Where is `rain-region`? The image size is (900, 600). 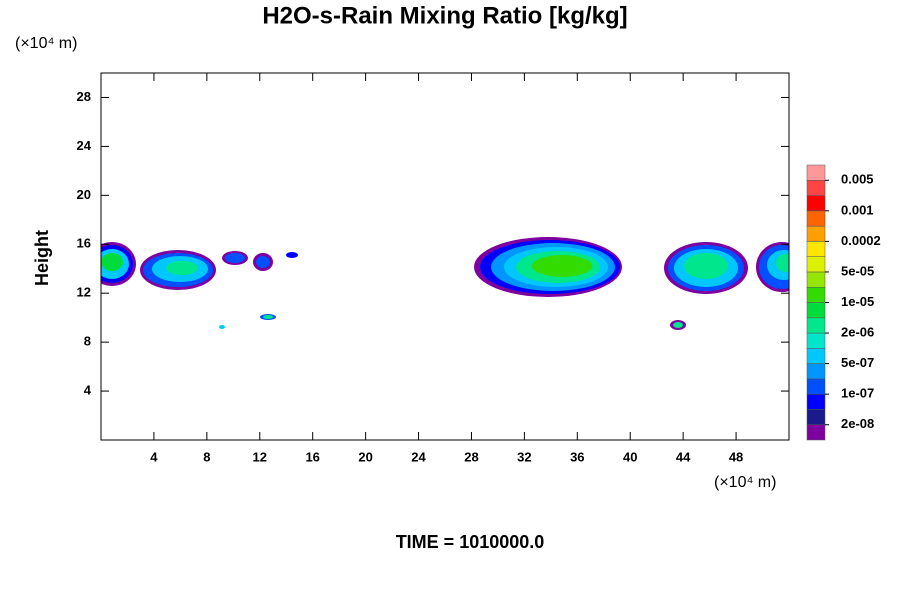
rain-region is located at coordinates (445, 283).